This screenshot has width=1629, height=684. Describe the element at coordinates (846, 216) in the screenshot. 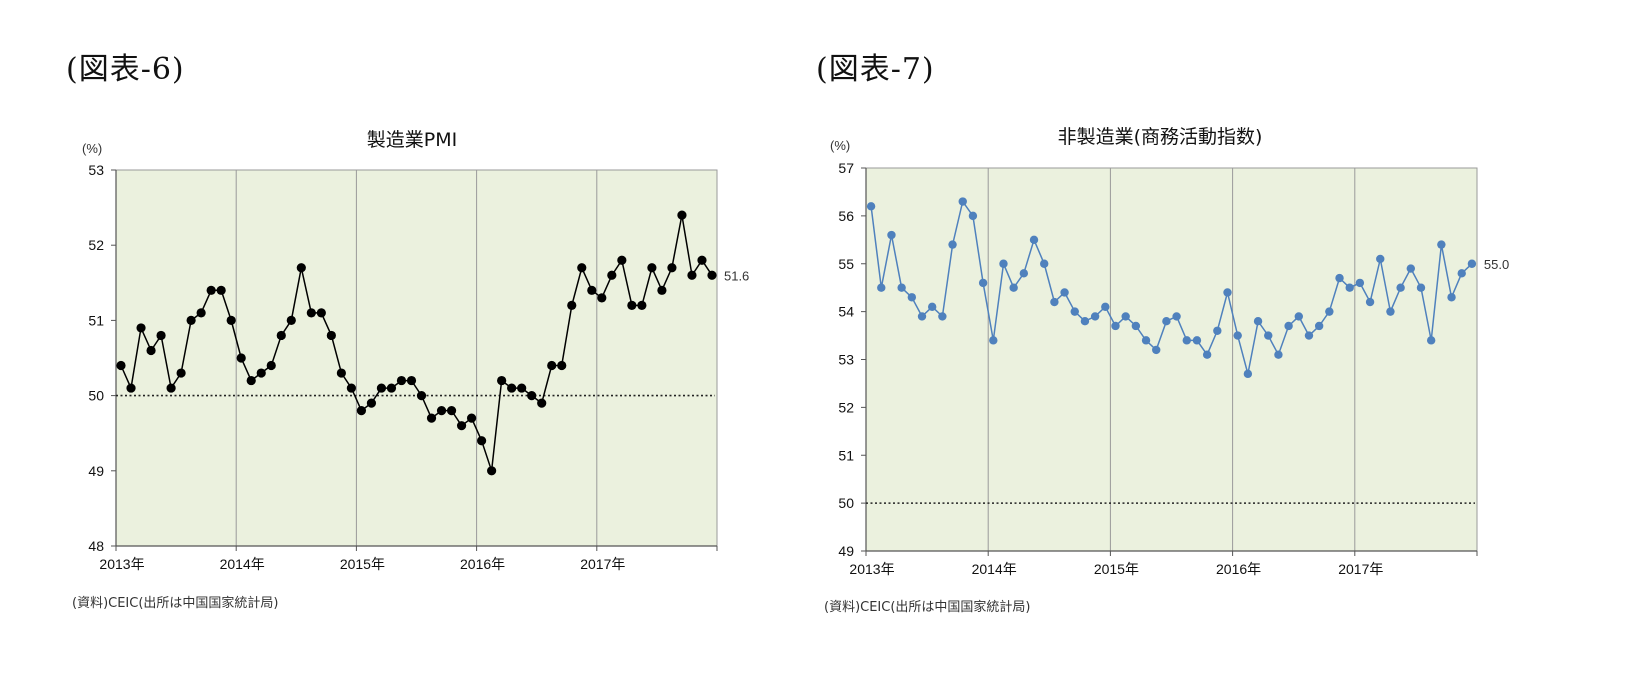

I see `chart2-y-tick-label: 56` at that location.